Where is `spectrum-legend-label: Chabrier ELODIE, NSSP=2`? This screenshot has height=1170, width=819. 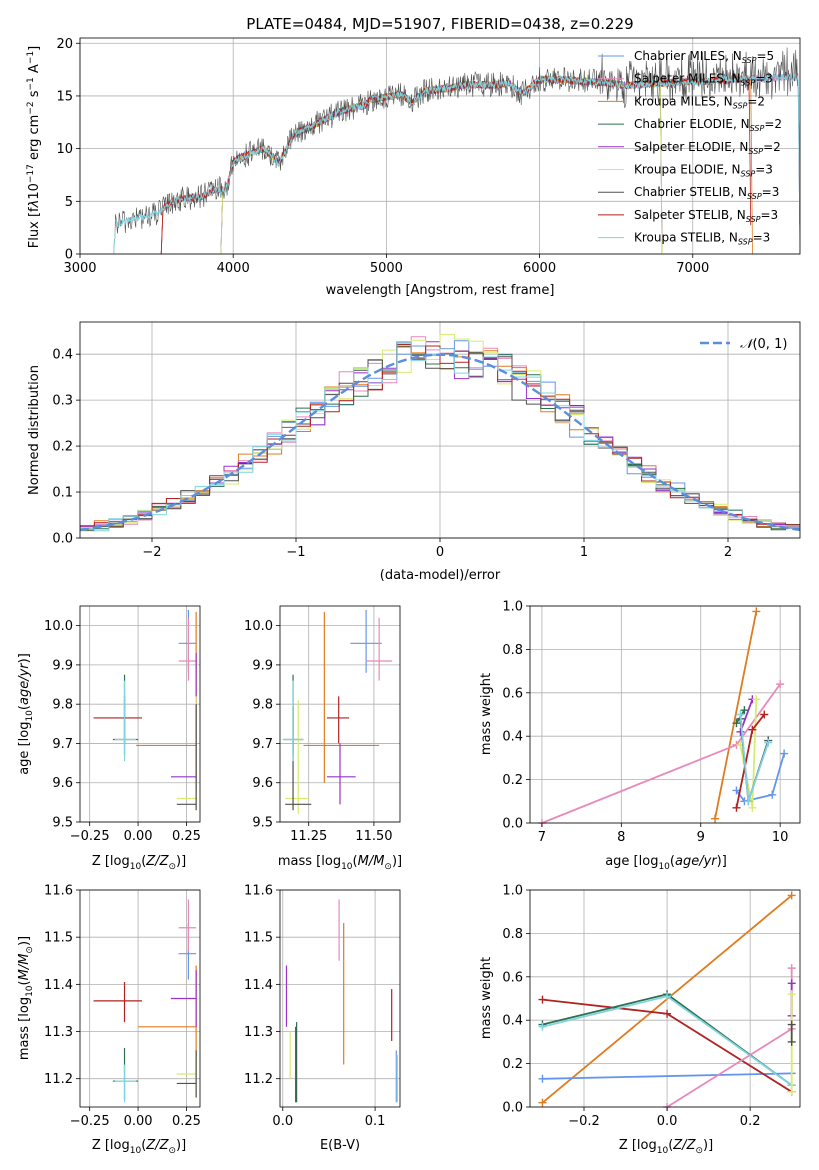 spectrum-legend-label: Chabrier ELODIE, NSSP=2 is located at coordinates (708, 125).